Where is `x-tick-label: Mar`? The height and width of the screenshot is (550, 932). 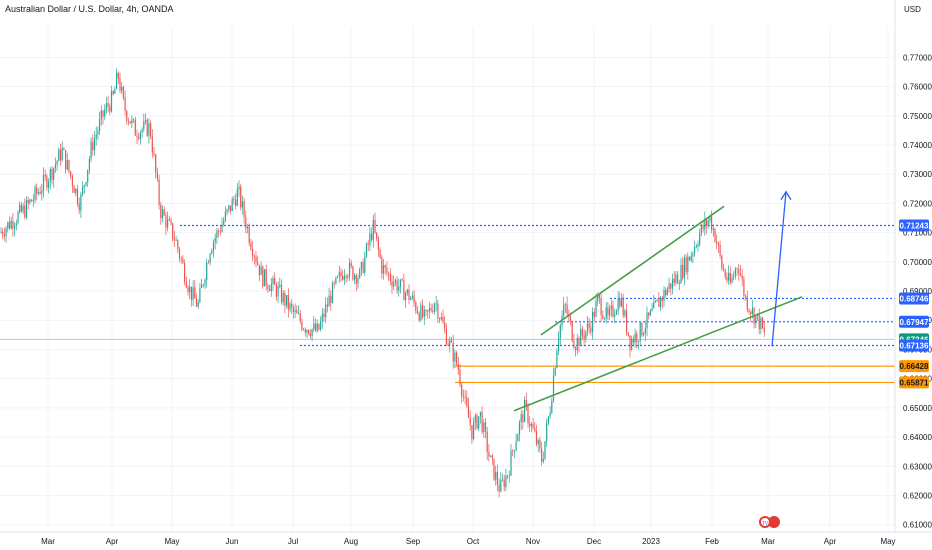 x-tick-label: Mar is located at coordinates (48, 541).